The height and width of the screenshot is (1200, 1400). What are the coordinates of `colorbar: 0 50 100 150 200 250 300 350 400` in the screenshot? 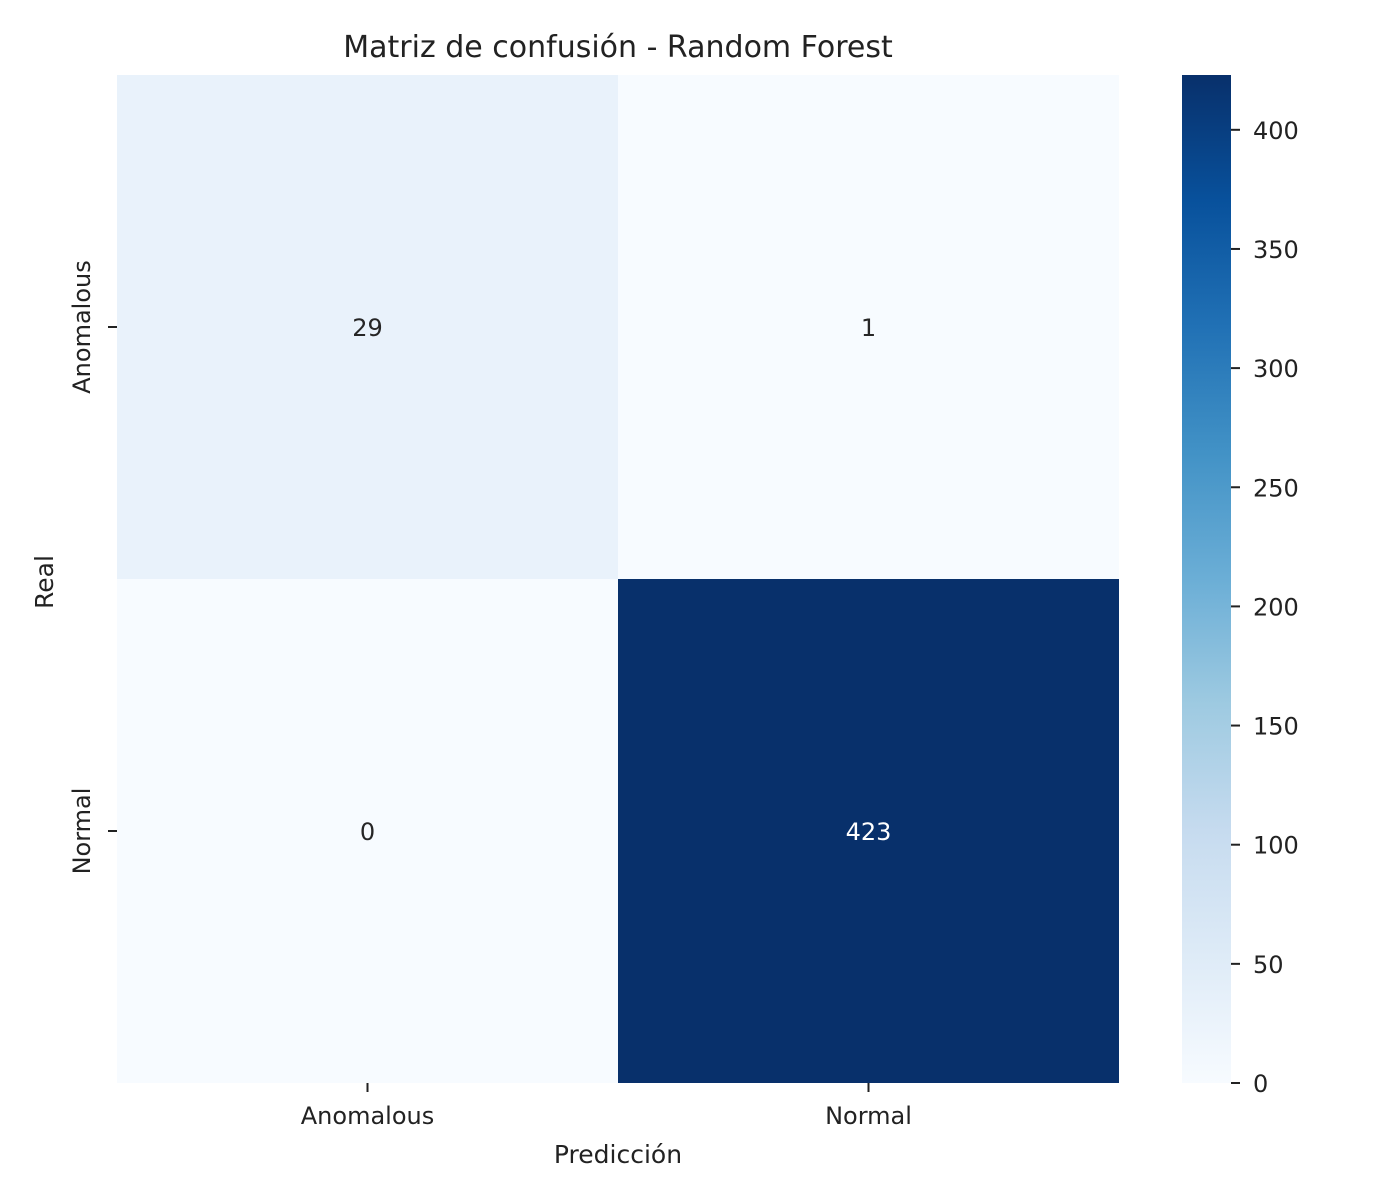 It's located at (1240, 586).